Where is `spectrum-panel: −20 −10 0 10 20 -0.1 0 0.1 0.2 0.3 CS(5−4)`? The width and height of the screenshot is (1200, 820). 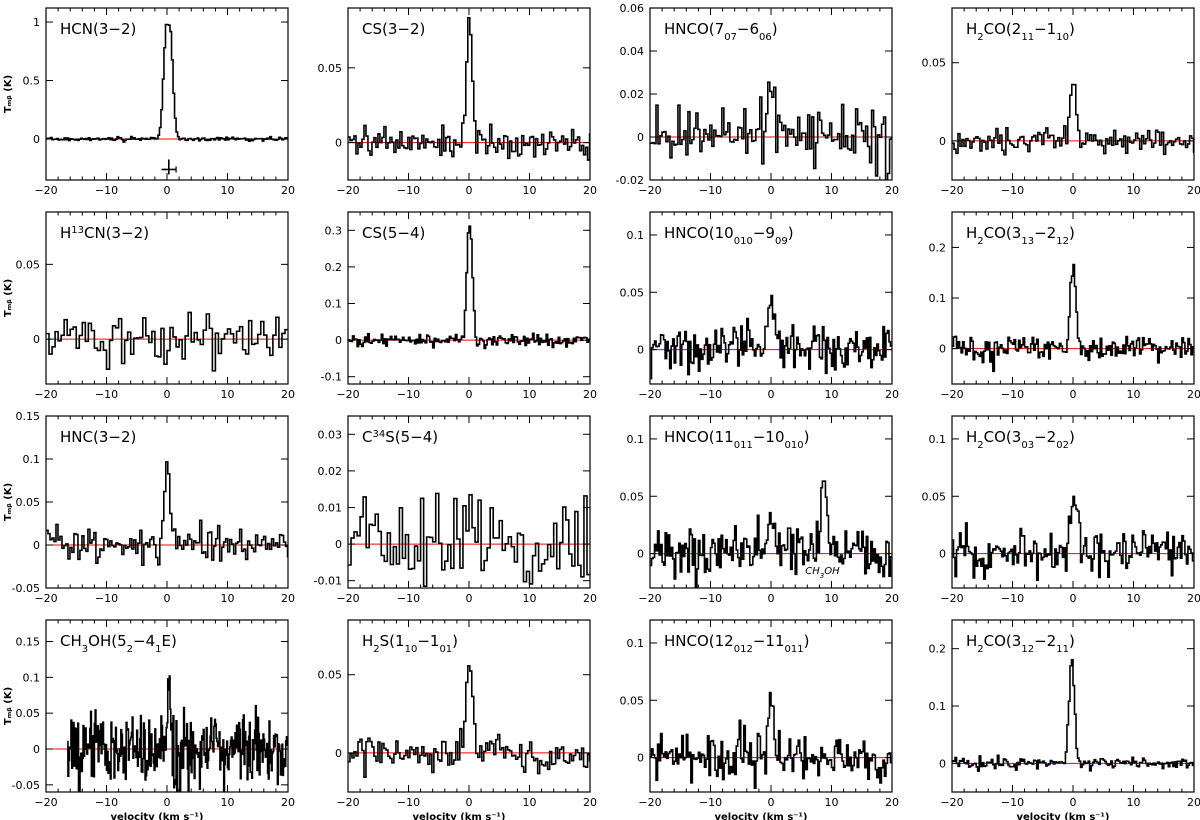 spectrum-panel: −20 −10 0 10 20 -0.1 0 0.1 0.2 0.3 CS(5−4) is located at coordinates (459, 306).